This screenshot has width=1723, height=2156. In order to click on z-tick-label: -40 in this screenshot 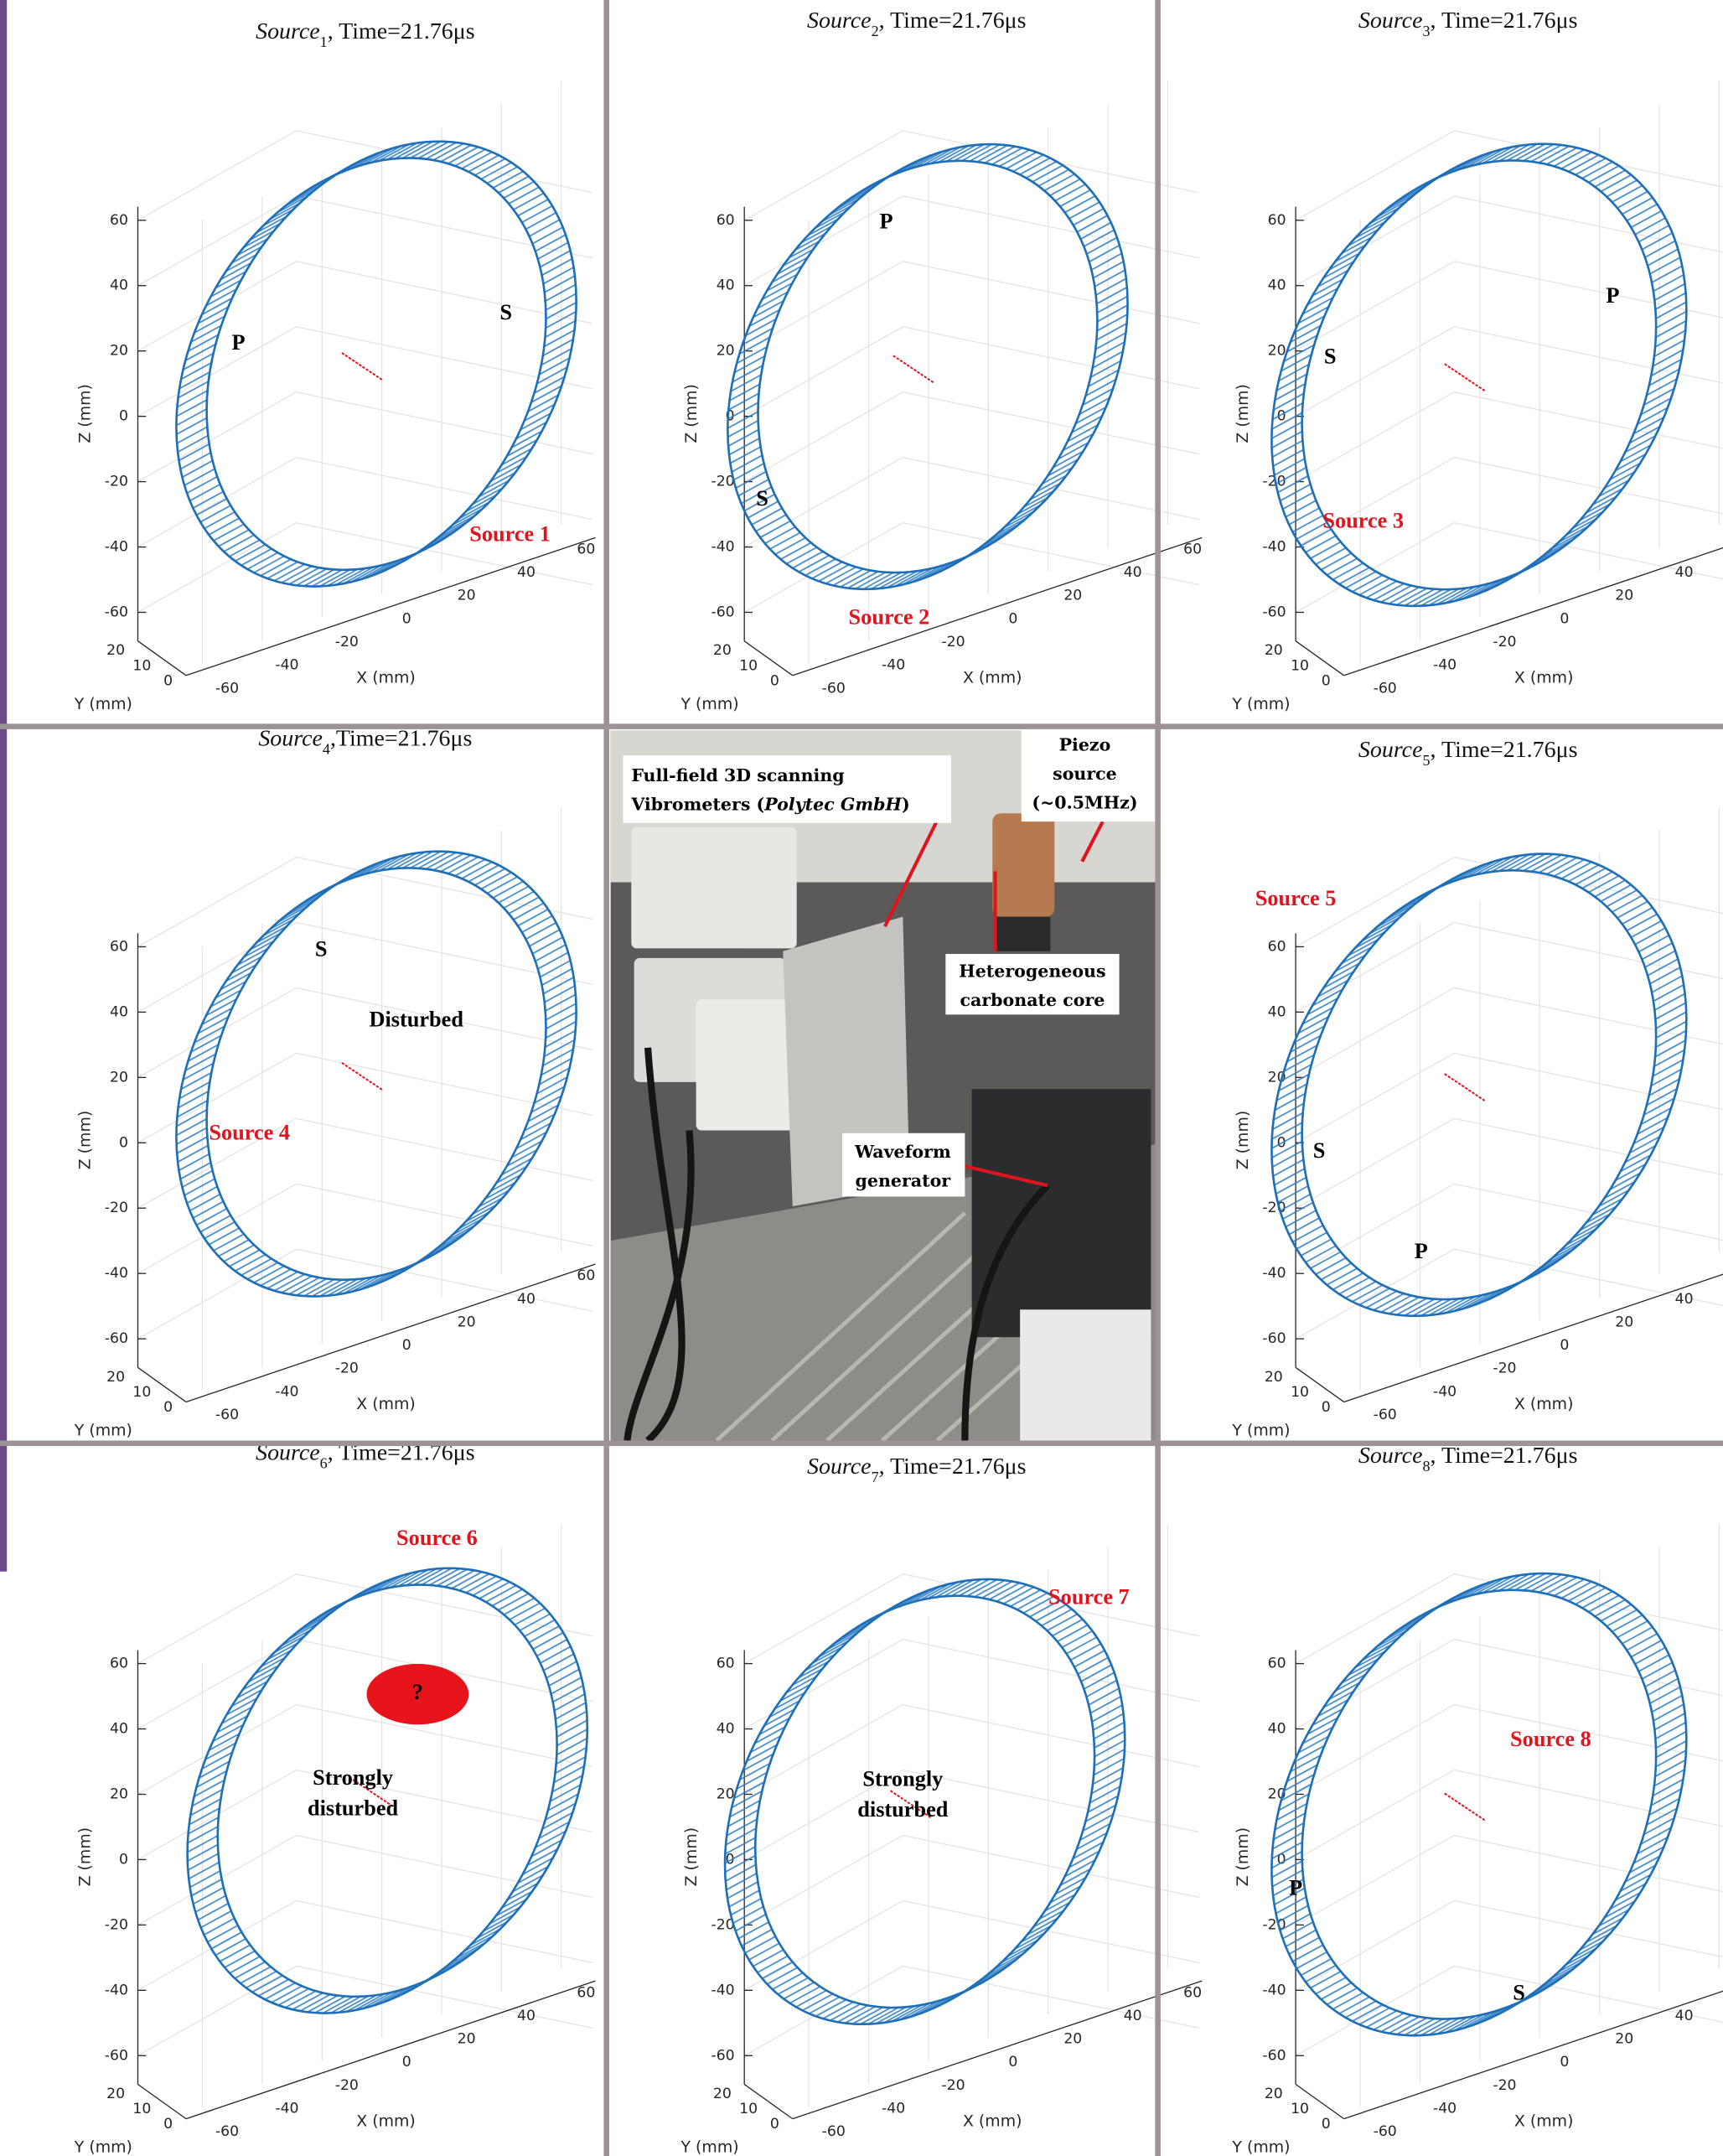, I will do `click(116, 1990)`.